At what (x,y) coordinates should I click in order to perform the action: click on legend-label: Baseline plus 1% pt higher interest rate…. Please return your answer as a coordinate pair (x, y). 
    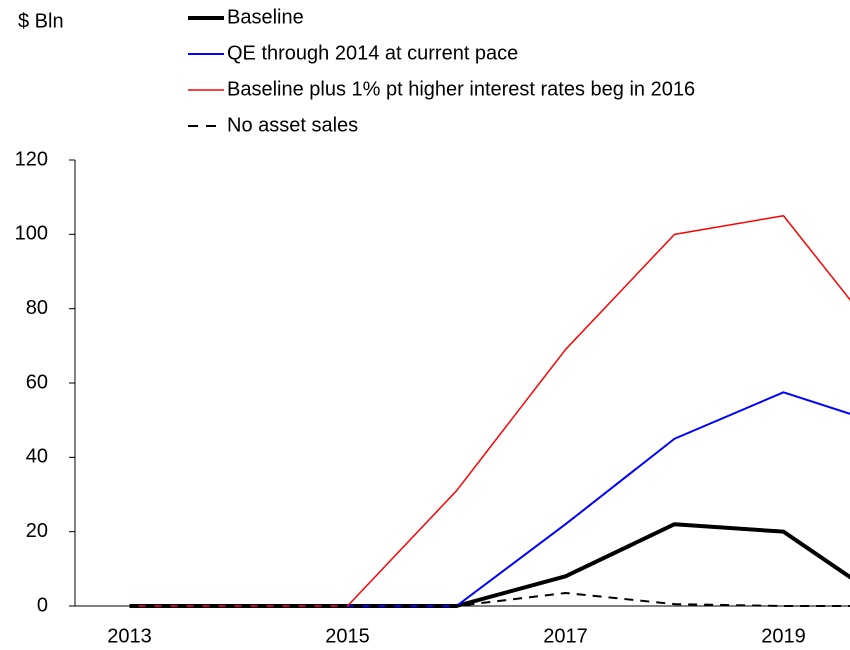
    Looking at the image, I should click on (461, 89).